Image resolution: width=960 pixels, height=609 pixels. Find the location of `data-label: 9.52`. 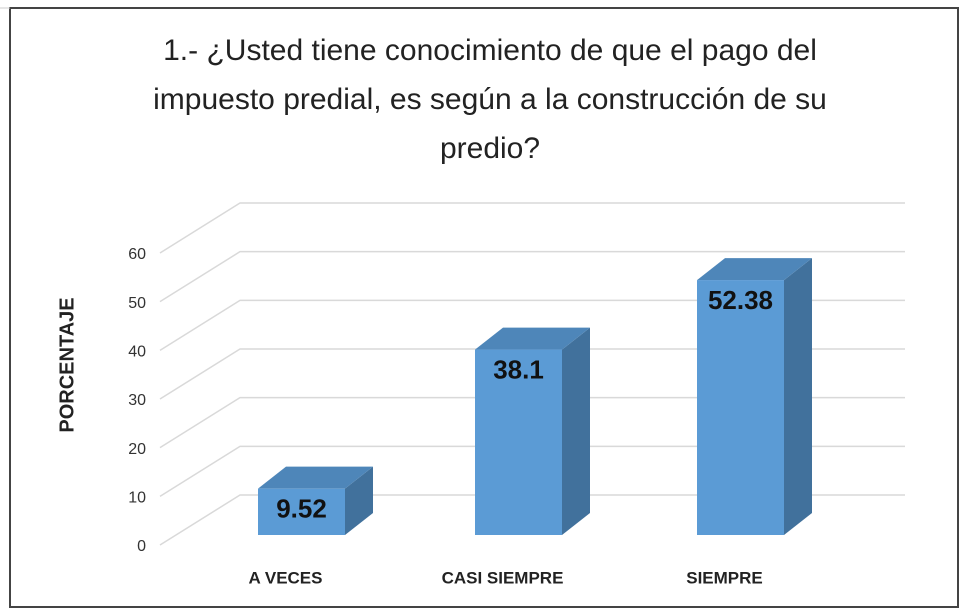

data-label: 9.52 is located at coordinates (301, 509).